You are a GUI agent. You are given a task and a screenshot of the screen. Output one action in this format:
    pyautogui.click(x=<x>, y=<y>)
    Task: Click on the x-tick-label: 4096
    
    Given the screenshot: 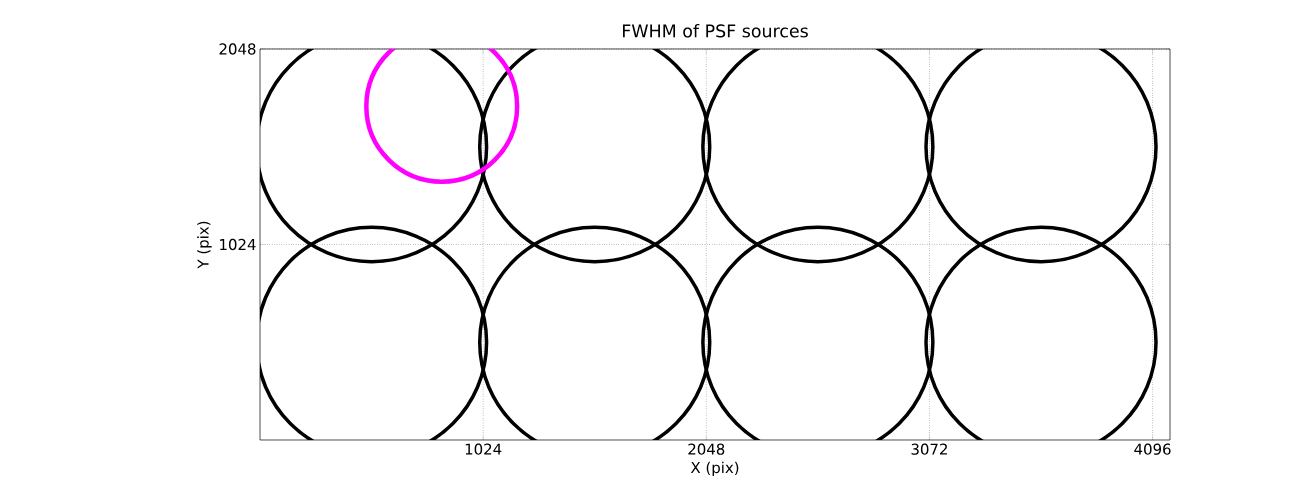 What is the action you would take?
    pyautogui.click(x=1152, y=449)
    